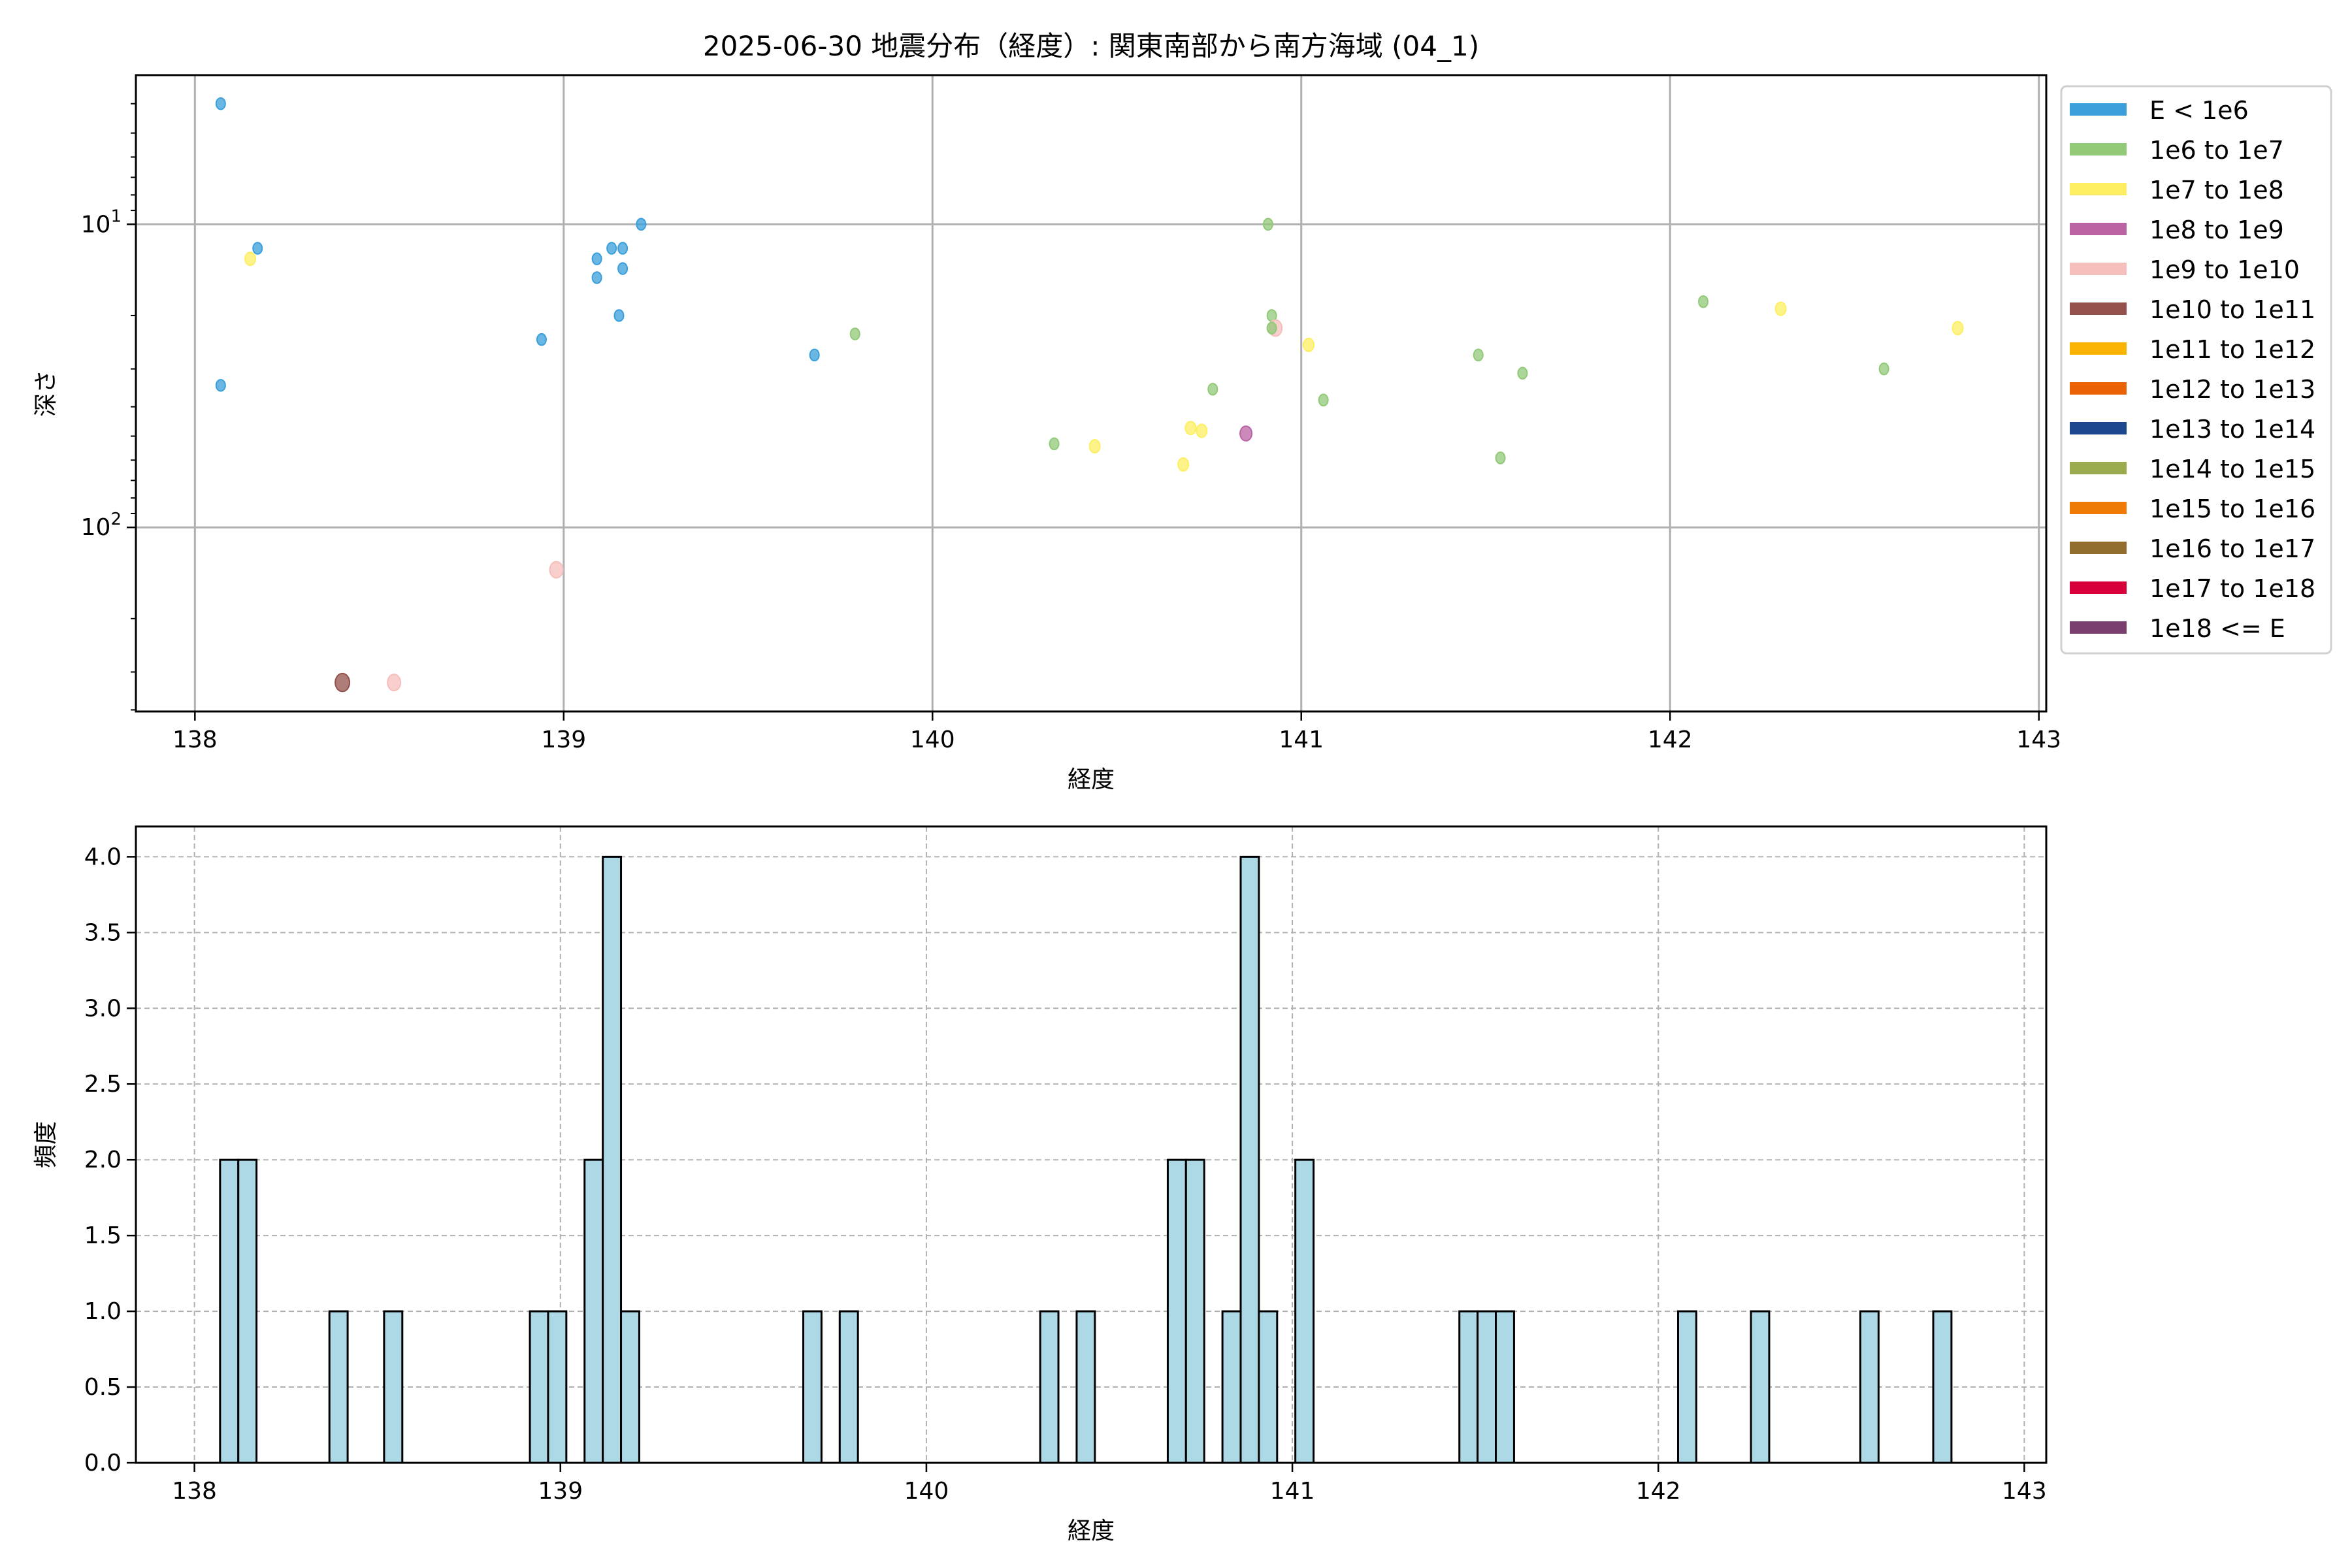  I want to click on y-tick-label: 0.0, so click(103, 1463).